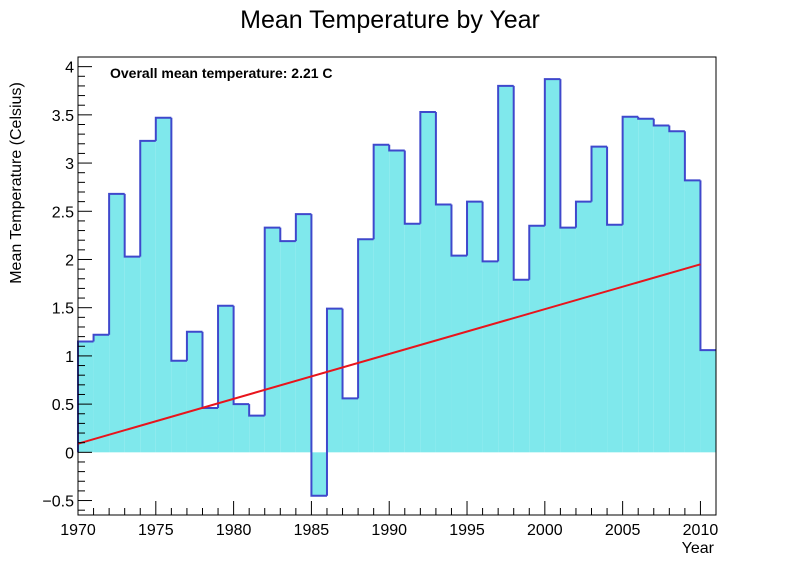 Image resolution: width=796 pixels, height=572 pixels. I want to click on bar-outline-1998, so click(521, 183).